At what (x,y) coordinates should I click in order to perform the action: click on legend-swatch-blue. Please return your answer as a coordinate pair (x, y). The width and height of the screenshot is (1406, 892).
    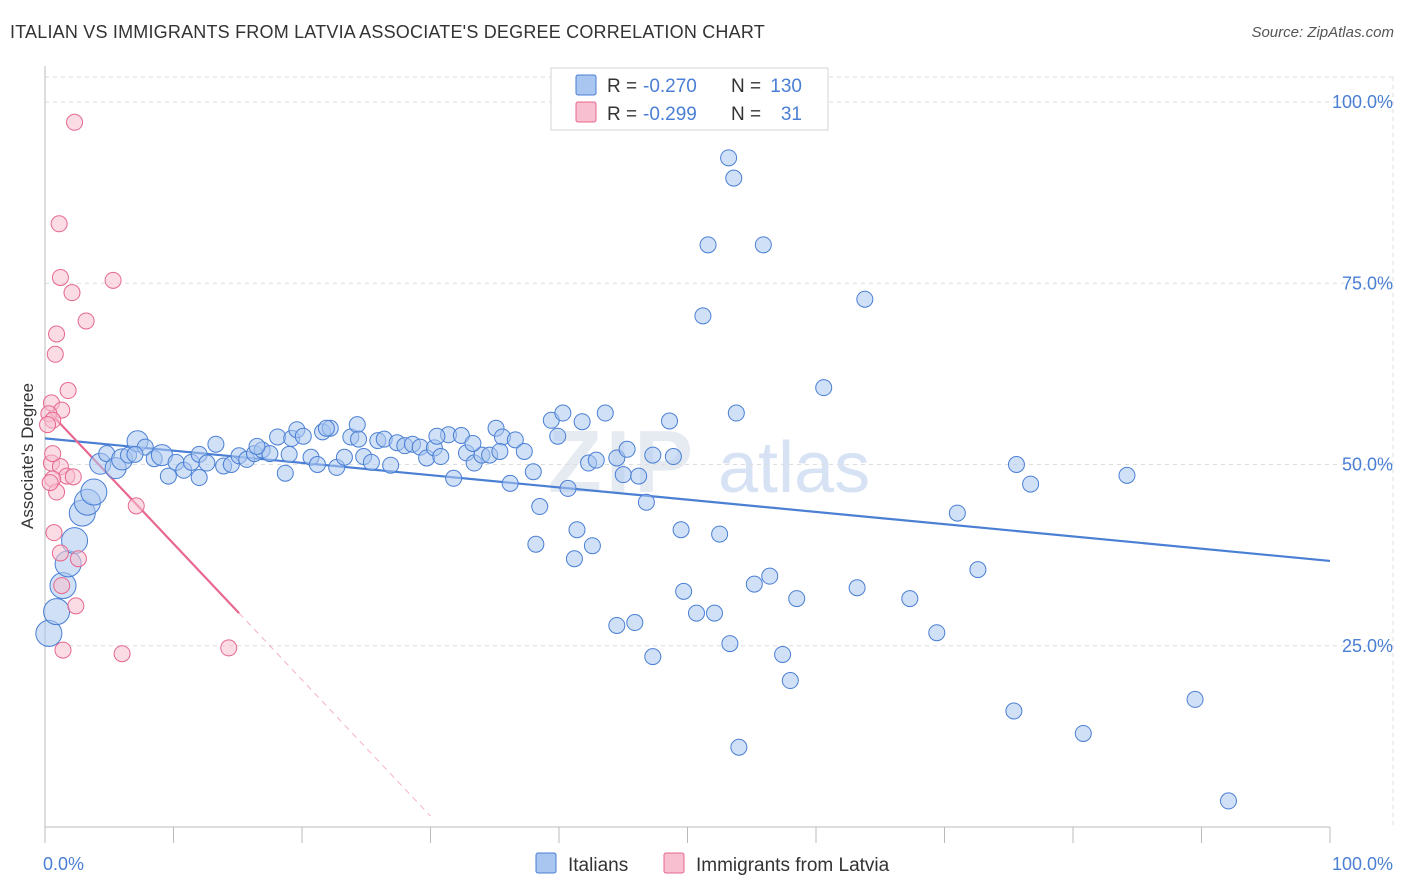
    Looking at the image, I should click on (586, 85).